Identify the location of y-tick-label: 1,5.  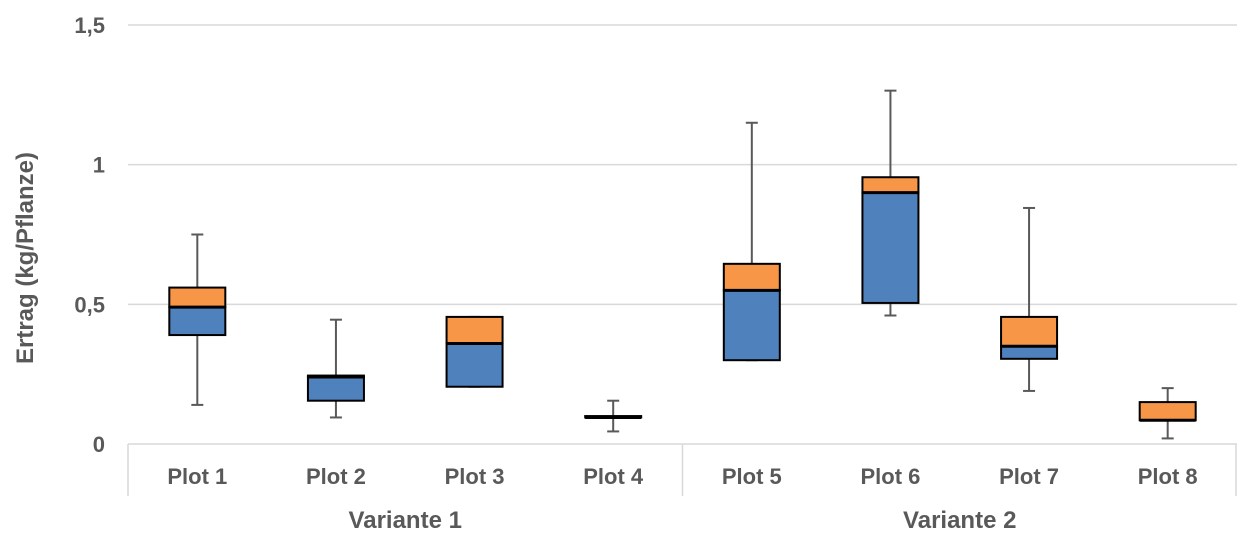
(89, 25).